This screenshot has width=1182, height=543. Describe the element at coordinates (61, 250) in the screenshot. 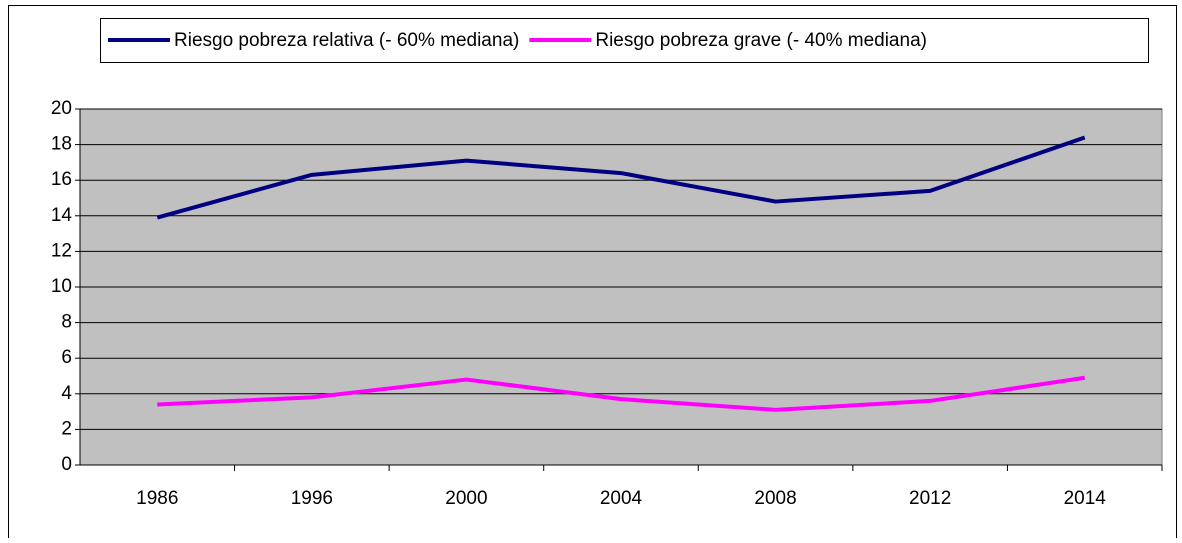

I see `y-tick-label: 12` at that location.